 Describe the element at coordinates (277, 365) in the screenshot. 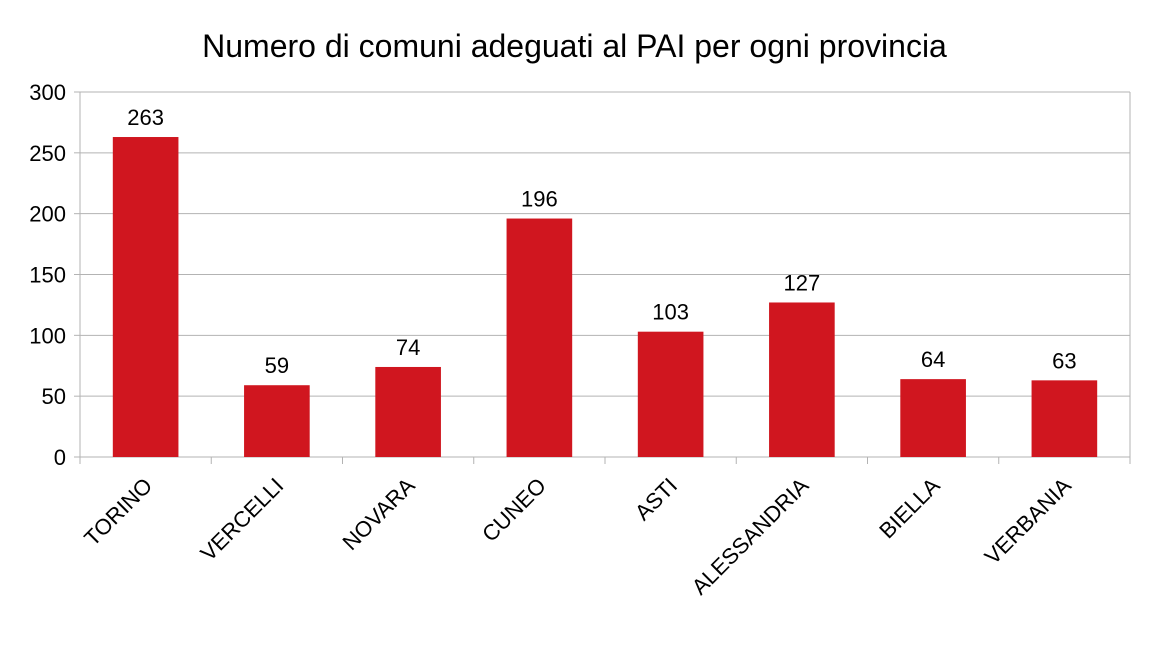

I see `data-label-vercelli: 59` at that location.